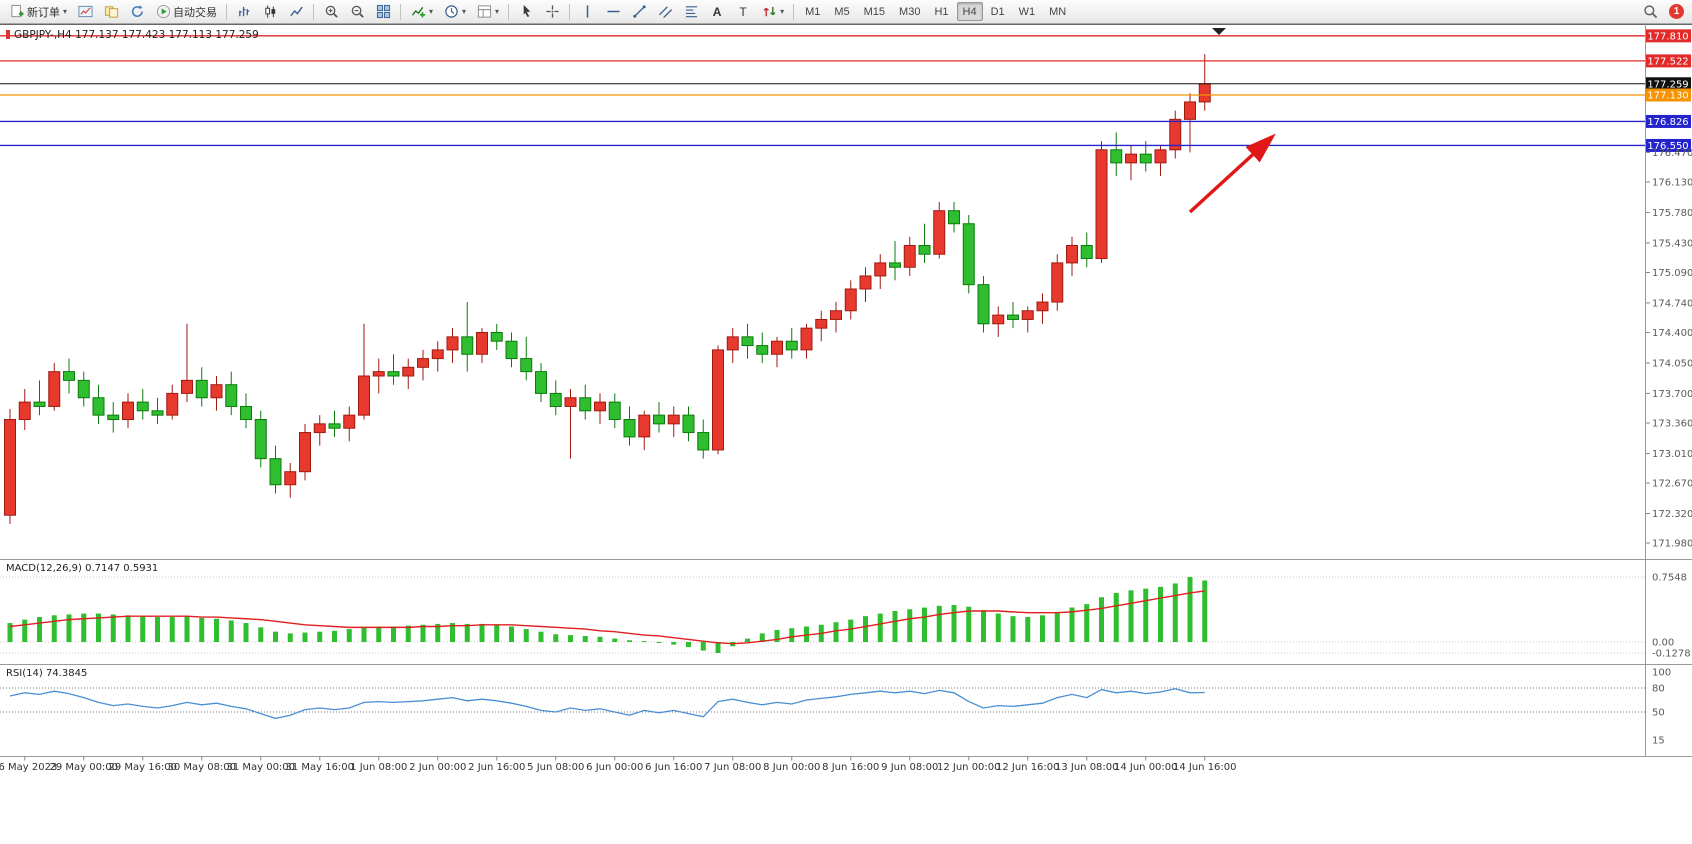 The width and height of the screenshot is (1692, 844). What do you see at coordinates (587, 11) in the screenshot?
I see `toolbar-vertical-line-tool` at bounding box center [587, 11].